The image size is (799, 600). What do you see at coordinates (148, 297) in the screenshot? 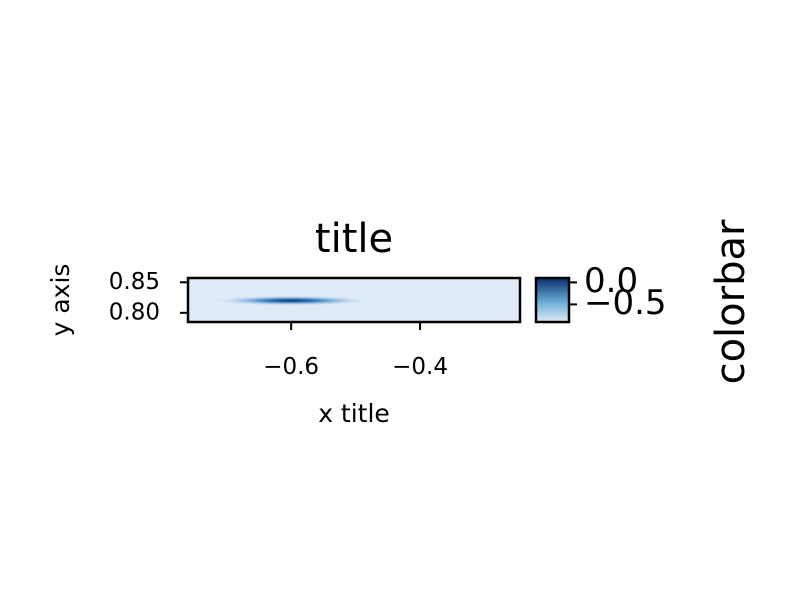
I see `y-axis: 0.80 0.85` at bounding box center [148, 297].